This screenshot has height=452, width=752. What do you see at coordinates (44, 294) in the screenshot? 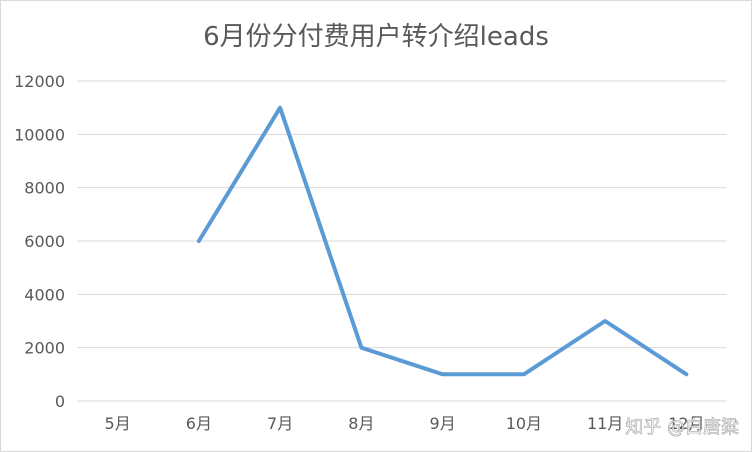
I see `y-tick-label: 4000` at bounding box center [44, 294].